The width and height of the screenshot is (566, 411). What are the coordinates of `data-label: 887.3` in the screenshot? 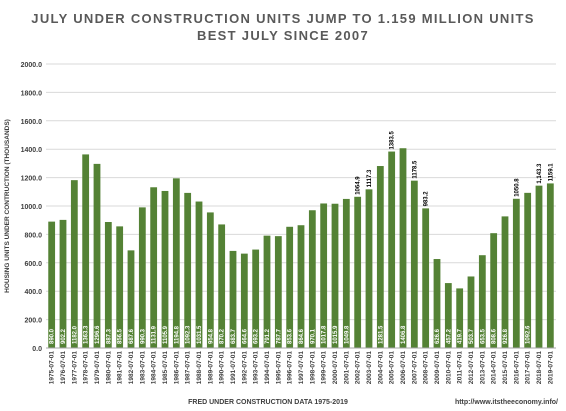 It's located at (109, 336).